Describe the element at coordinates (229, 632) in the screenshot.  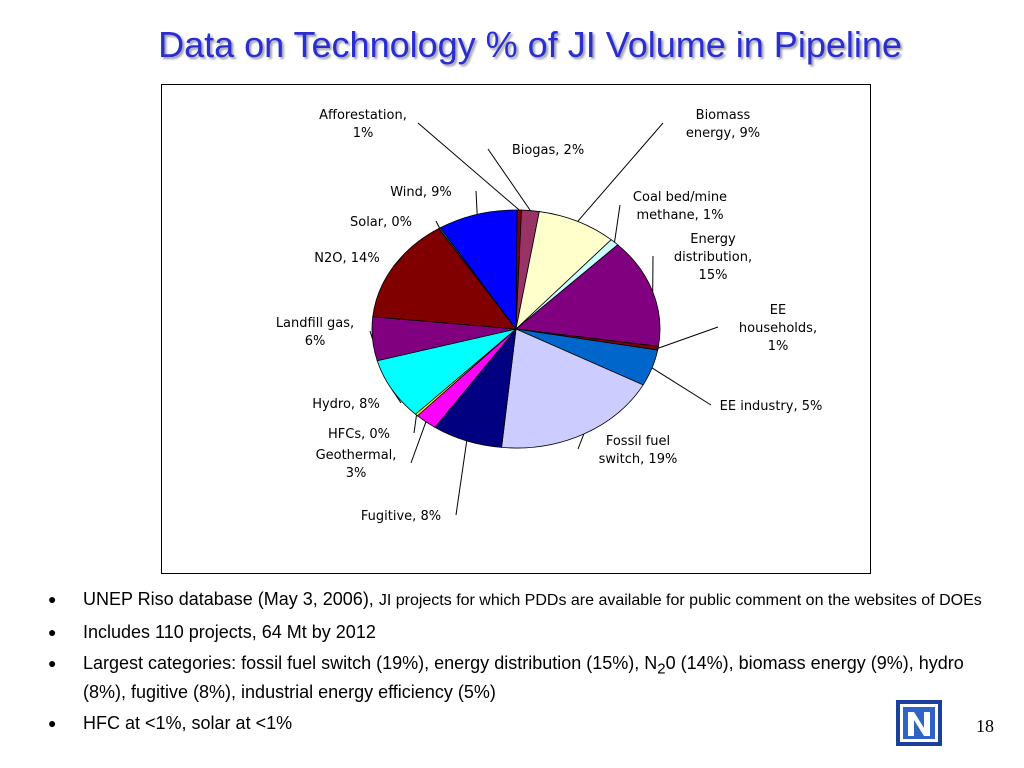
I see `bullet-text: Includes 110 projects, 64 Mt by 2012` at that location.